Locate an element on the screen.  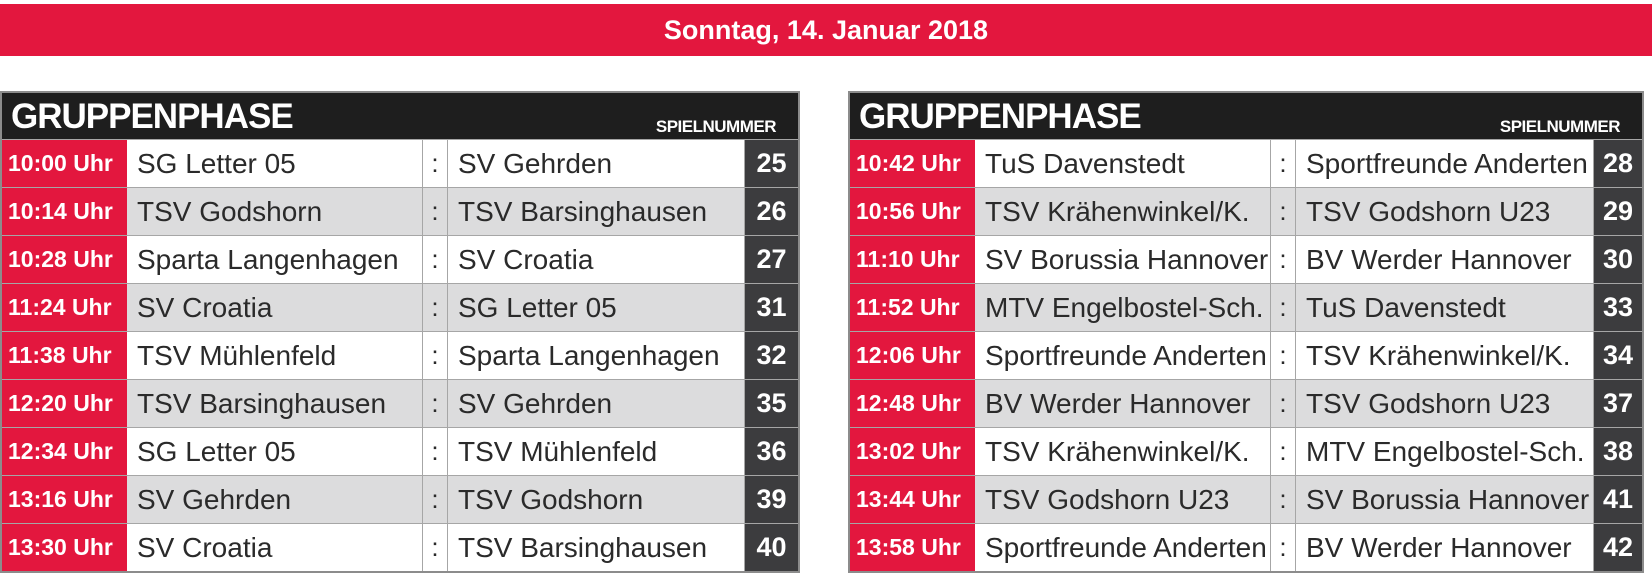
home-team: TSV Godshorn U23 is located at coordinates (1107, 499).